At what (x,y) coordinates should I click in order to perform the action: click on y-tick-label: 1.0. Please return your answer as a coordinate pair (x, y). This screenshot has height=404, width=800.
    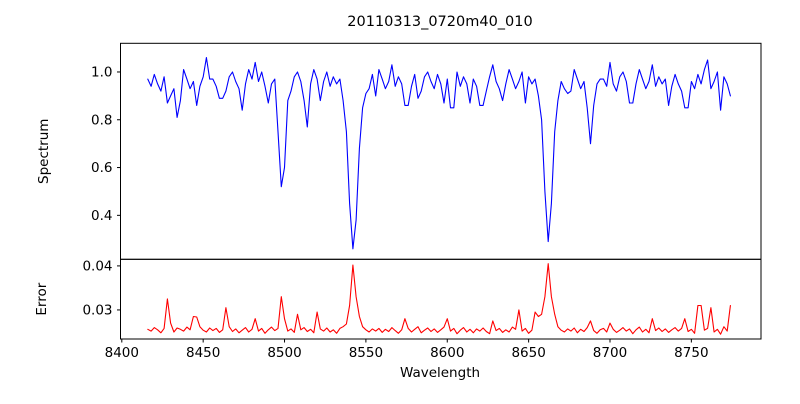
    Looking at the image, I should click on (101, 72).